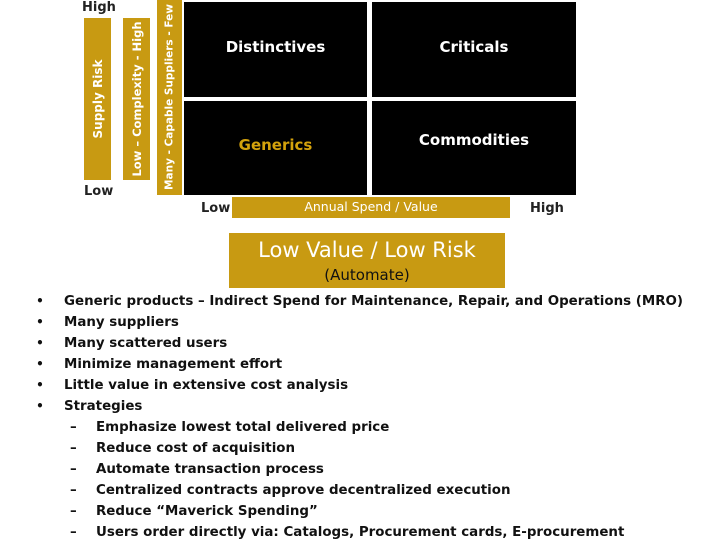  I want to click on sub-list-item: – Emphasize lowest total delivered price, so click(370, 427).